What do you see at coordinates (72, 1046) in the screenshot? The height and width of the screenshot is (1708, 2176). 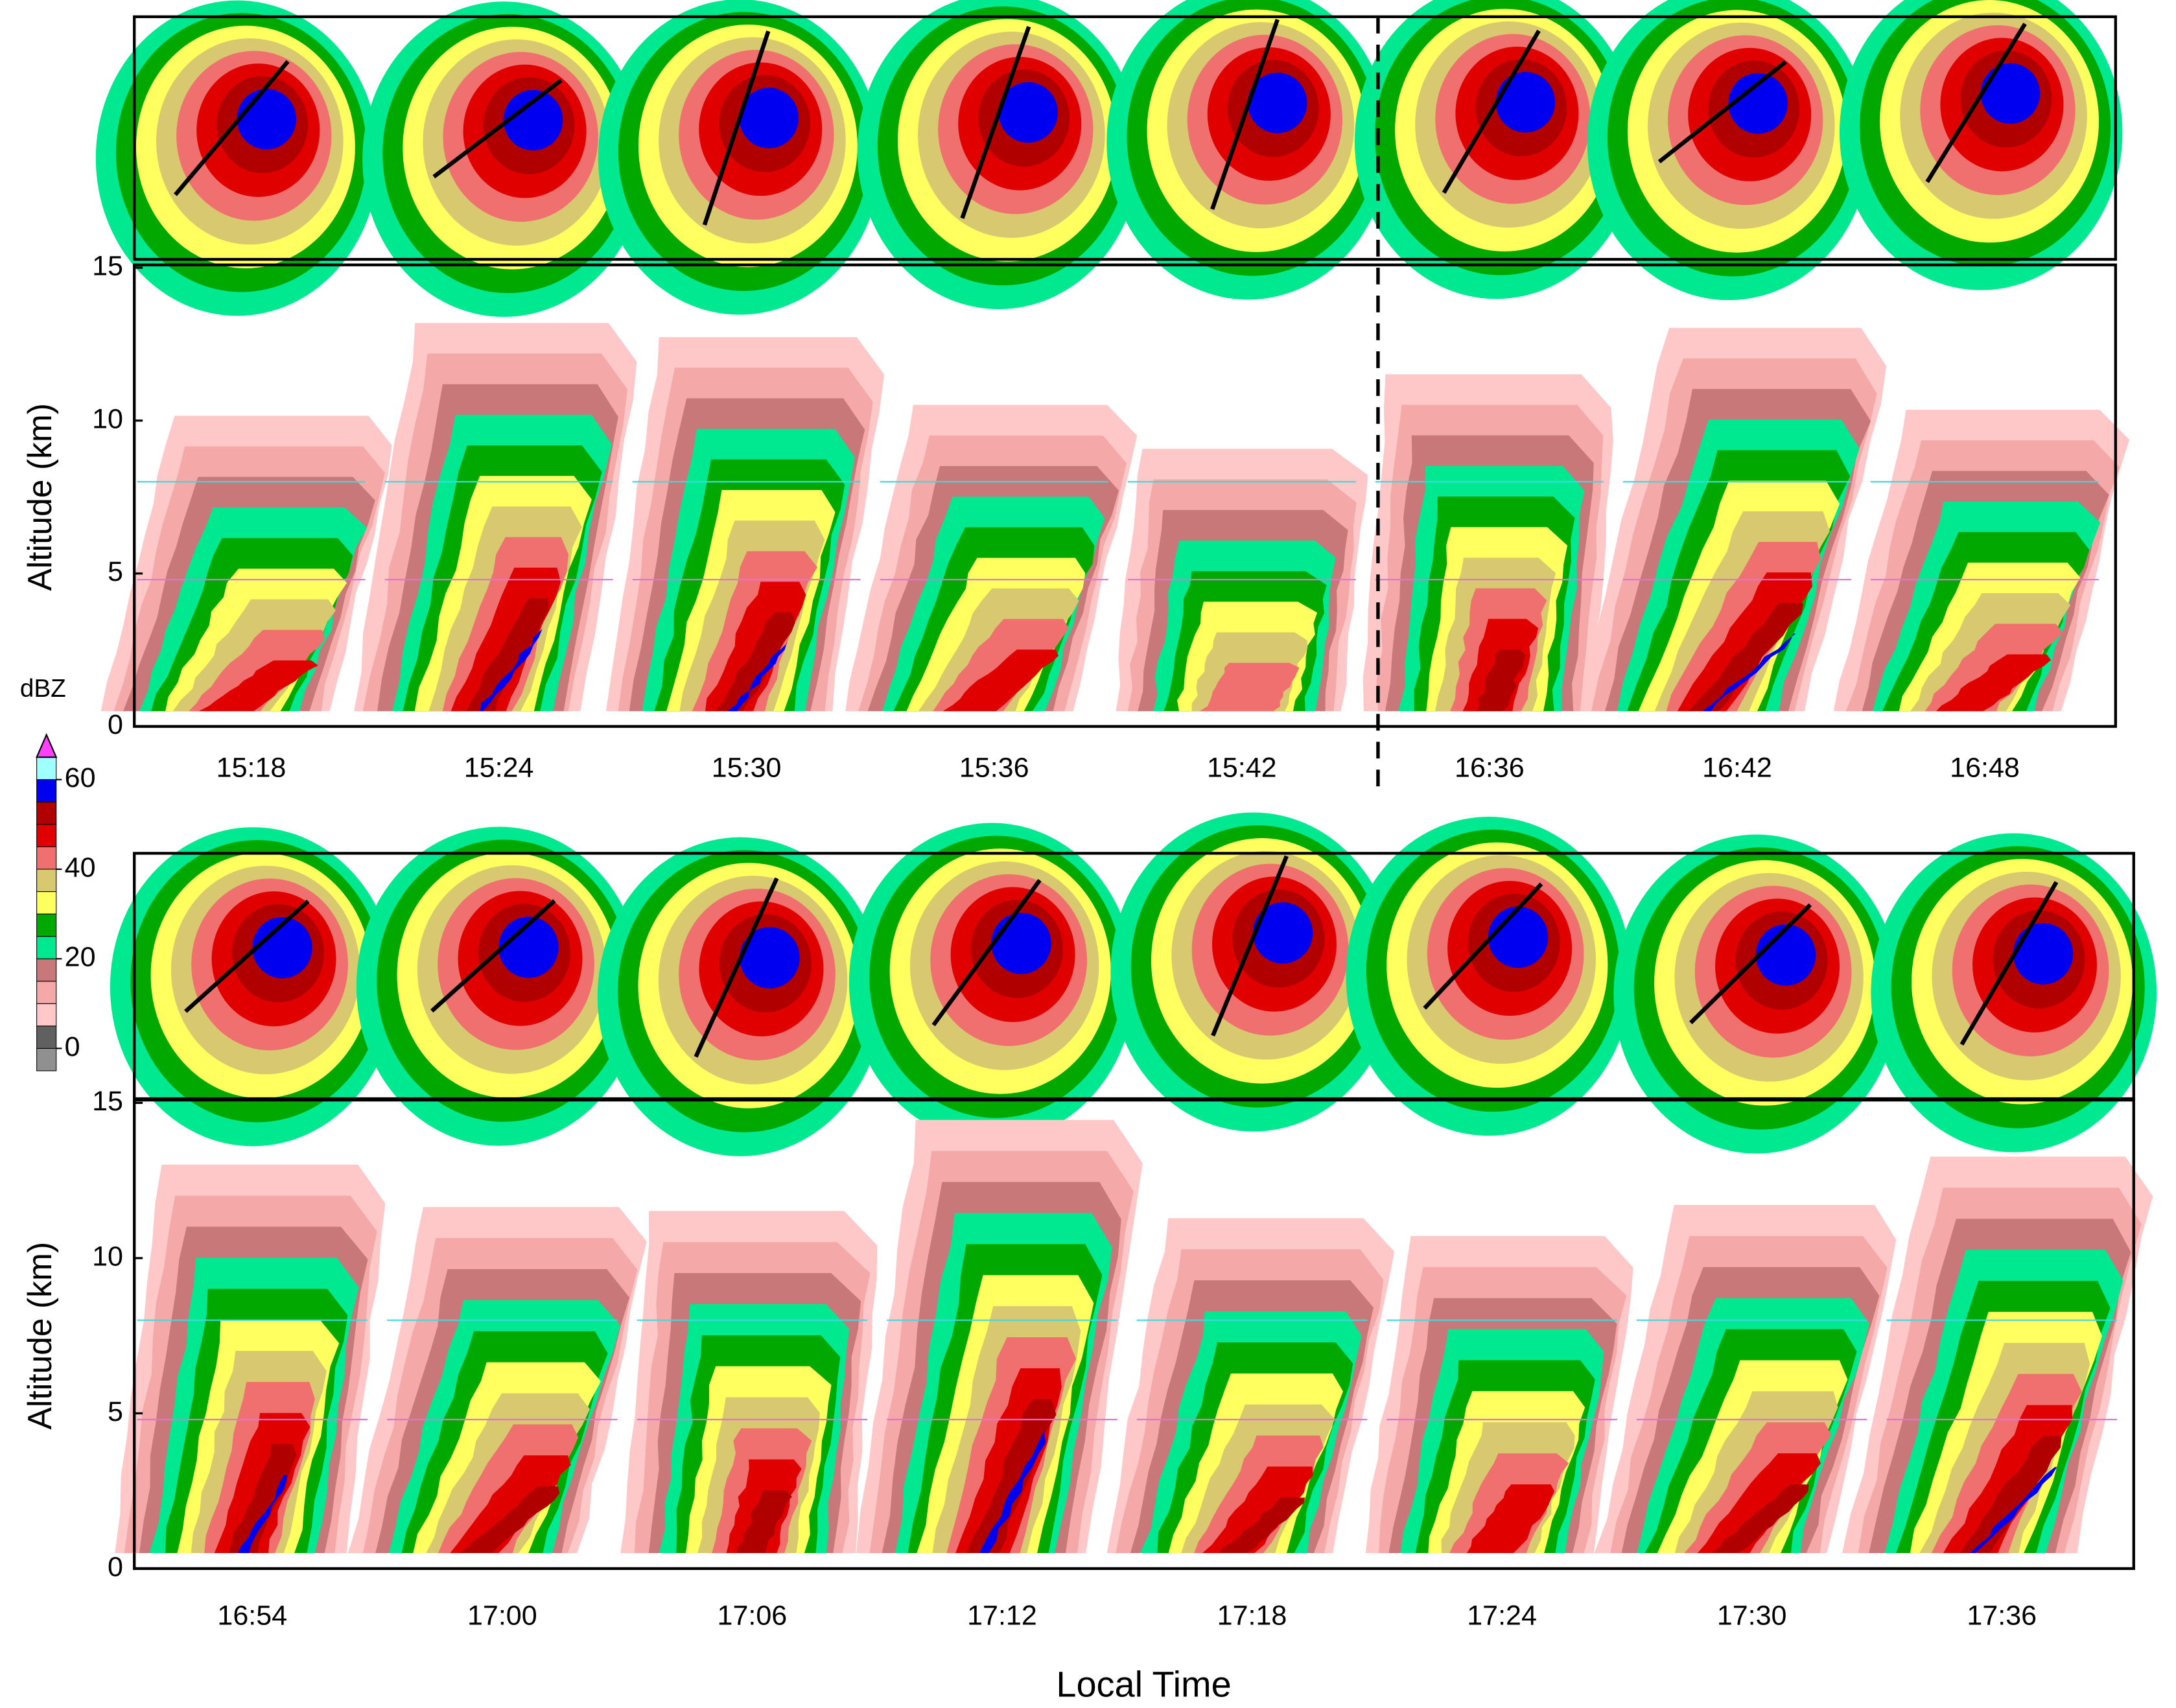 I see `colorbar-tick-label: 0` at bounding box center [72, 1046].